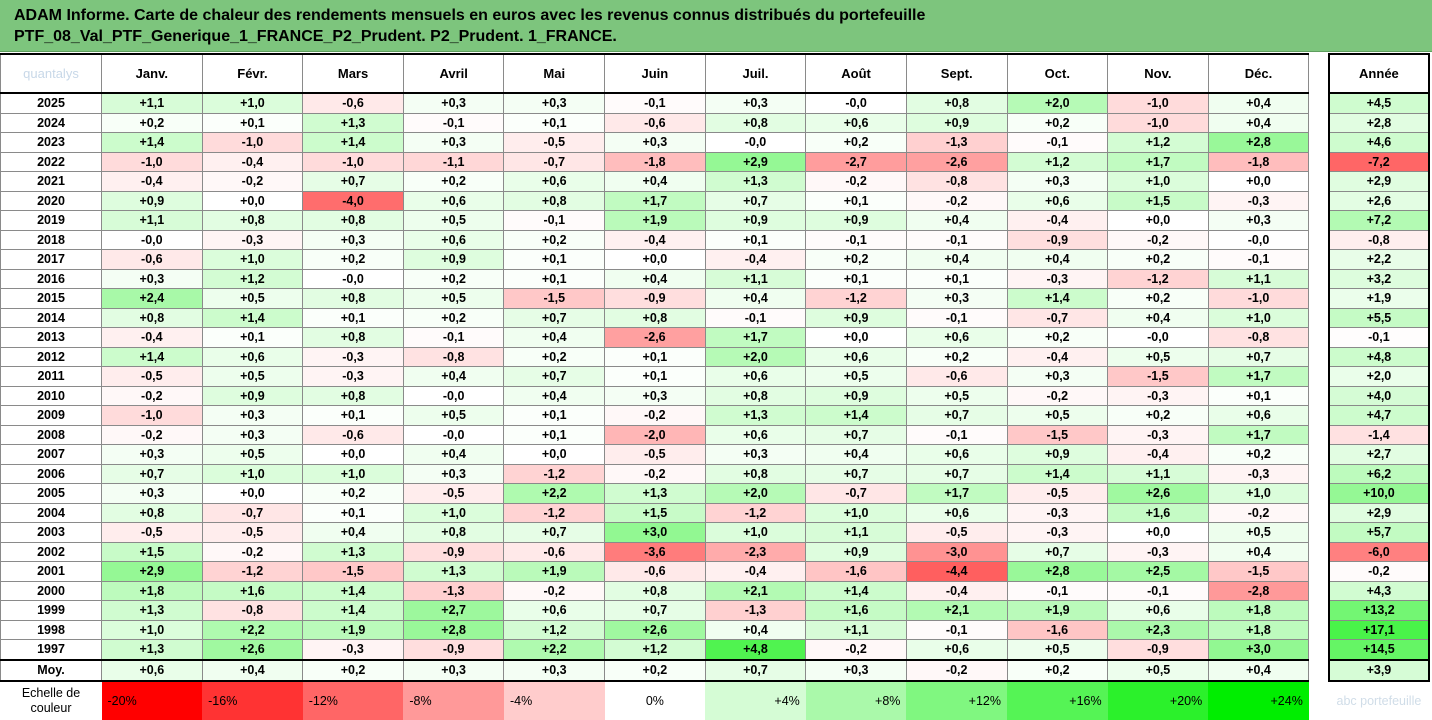 Image resolution: width=1432 pixels, height=720 pixels. I want to click on heat-cell: +2,8, so click(1258, 142).